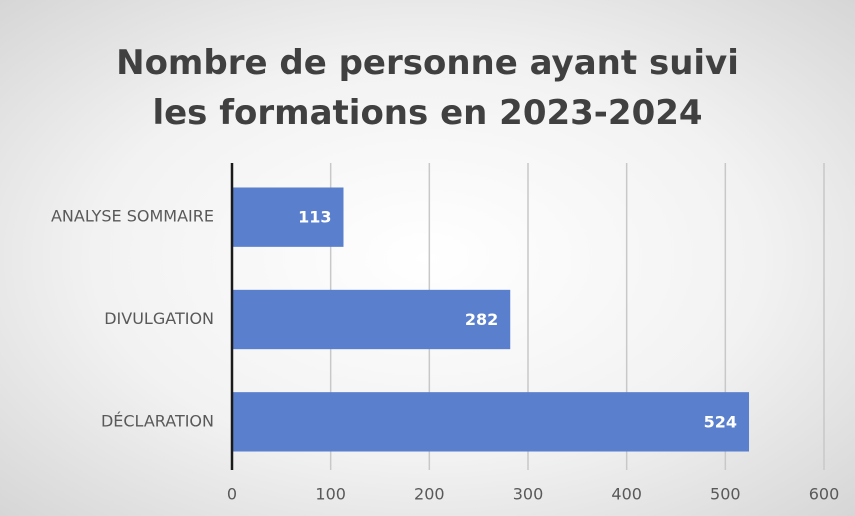  Describe the element at coordinates (132, 216) in the screenshot. I see `y-tick-label: ANALYSE SOMMAIRE` at that location.